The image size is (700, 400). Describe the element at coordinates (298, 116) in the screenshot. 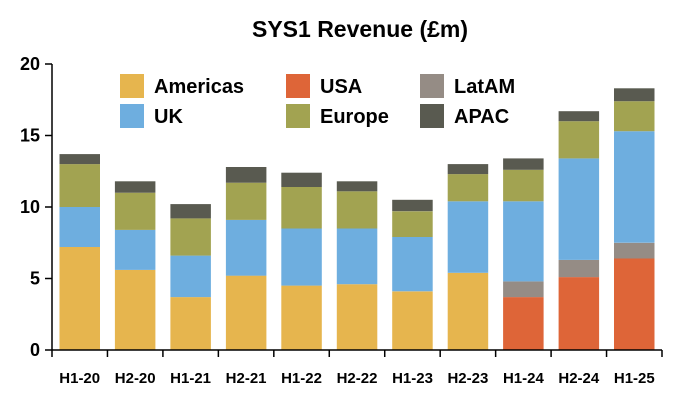

I see `legend-swatch-europe` at that location.